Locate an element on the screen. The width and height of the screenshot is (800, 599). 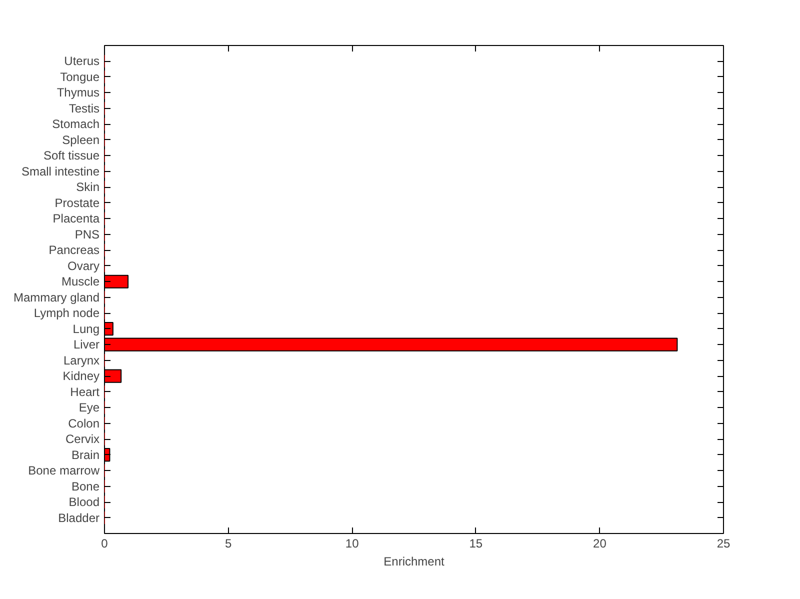
y-tick-label: Uterus is located at coordinates (82, 61).